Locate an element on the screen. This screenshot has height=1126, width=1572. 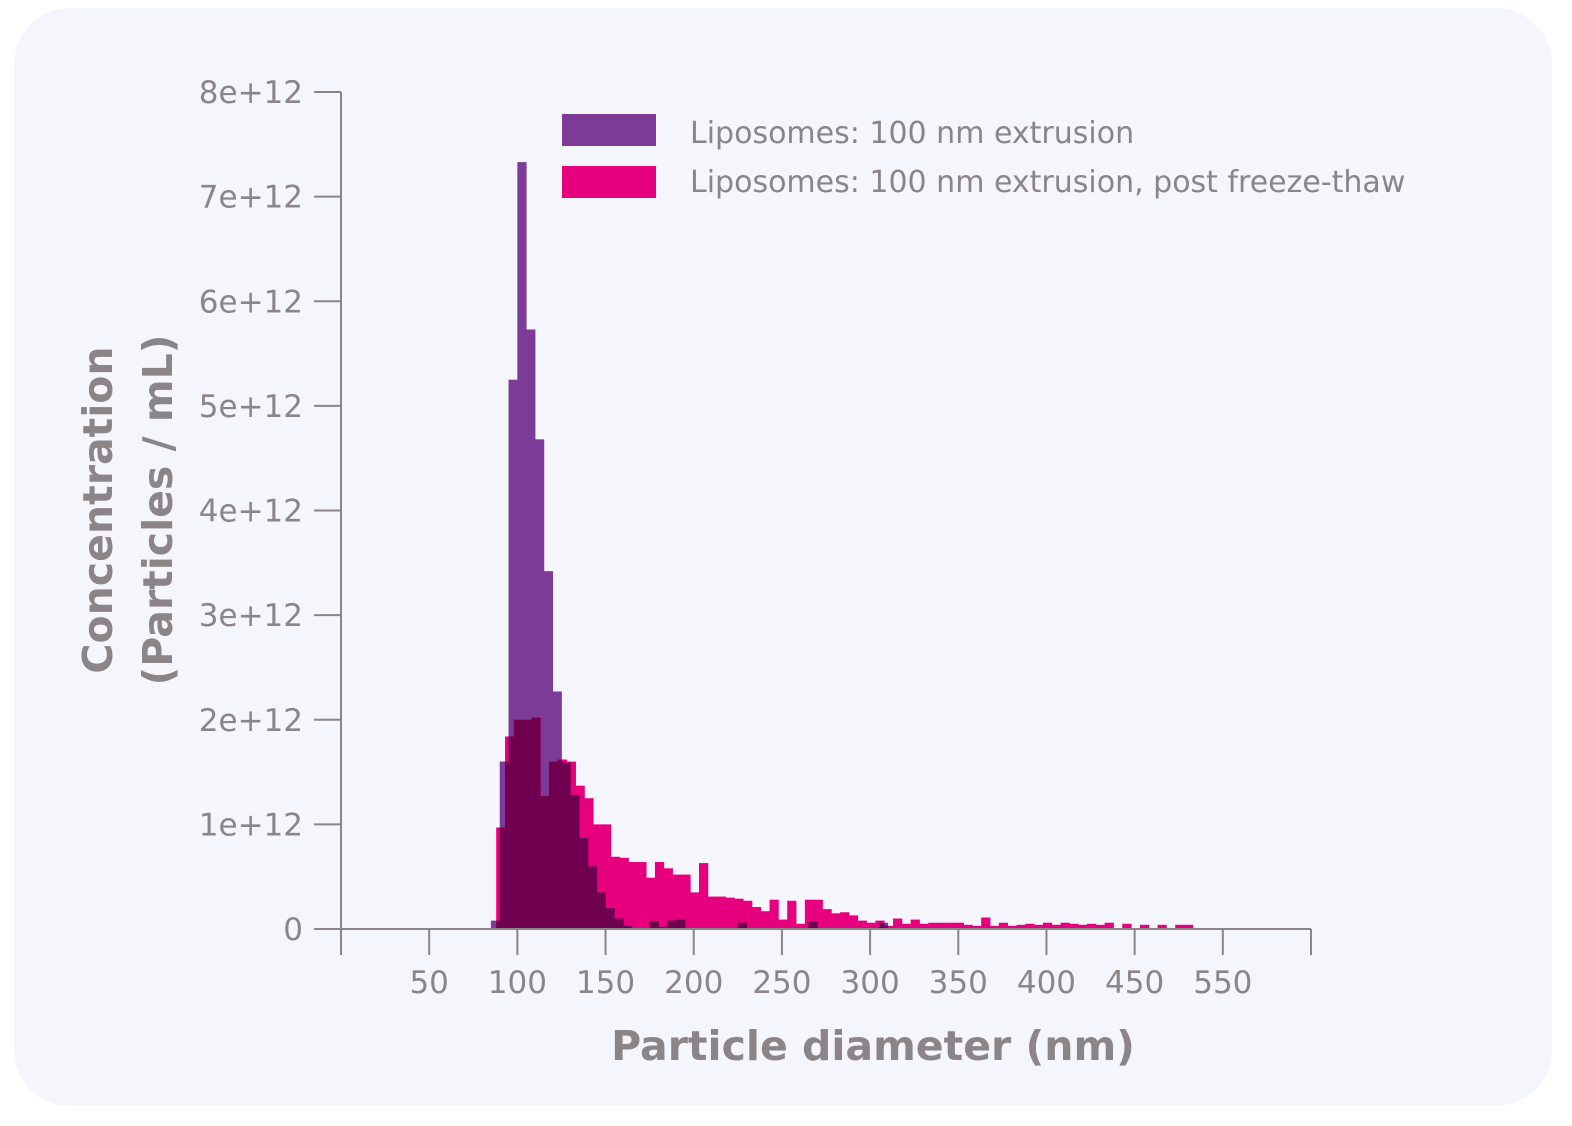
y-tick-label: 2e+12 is located at coordinates (251, 721).